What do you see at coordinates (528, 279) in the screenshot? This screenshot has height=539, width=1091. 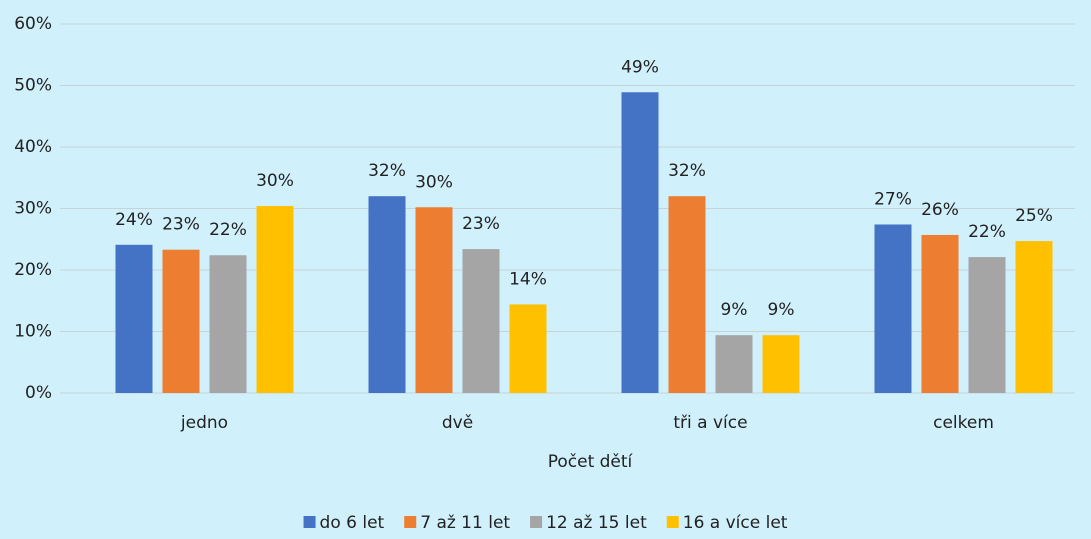 I see `data-label: 14%` at bounding box center [528, 279].